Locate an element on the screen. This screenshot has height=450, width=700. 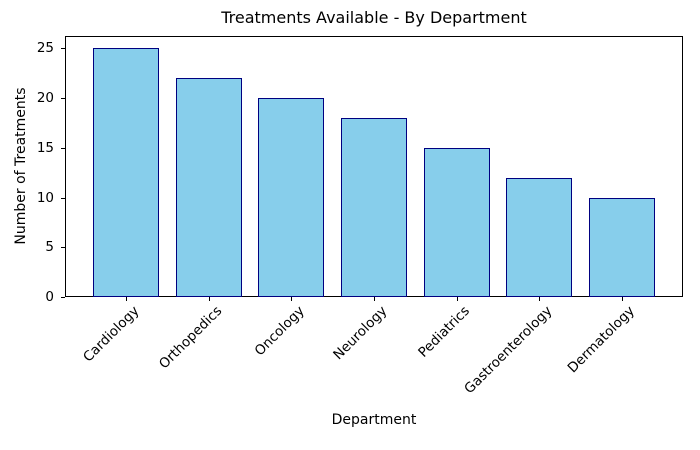
bar-neurology is located at coordinates (374, 207).